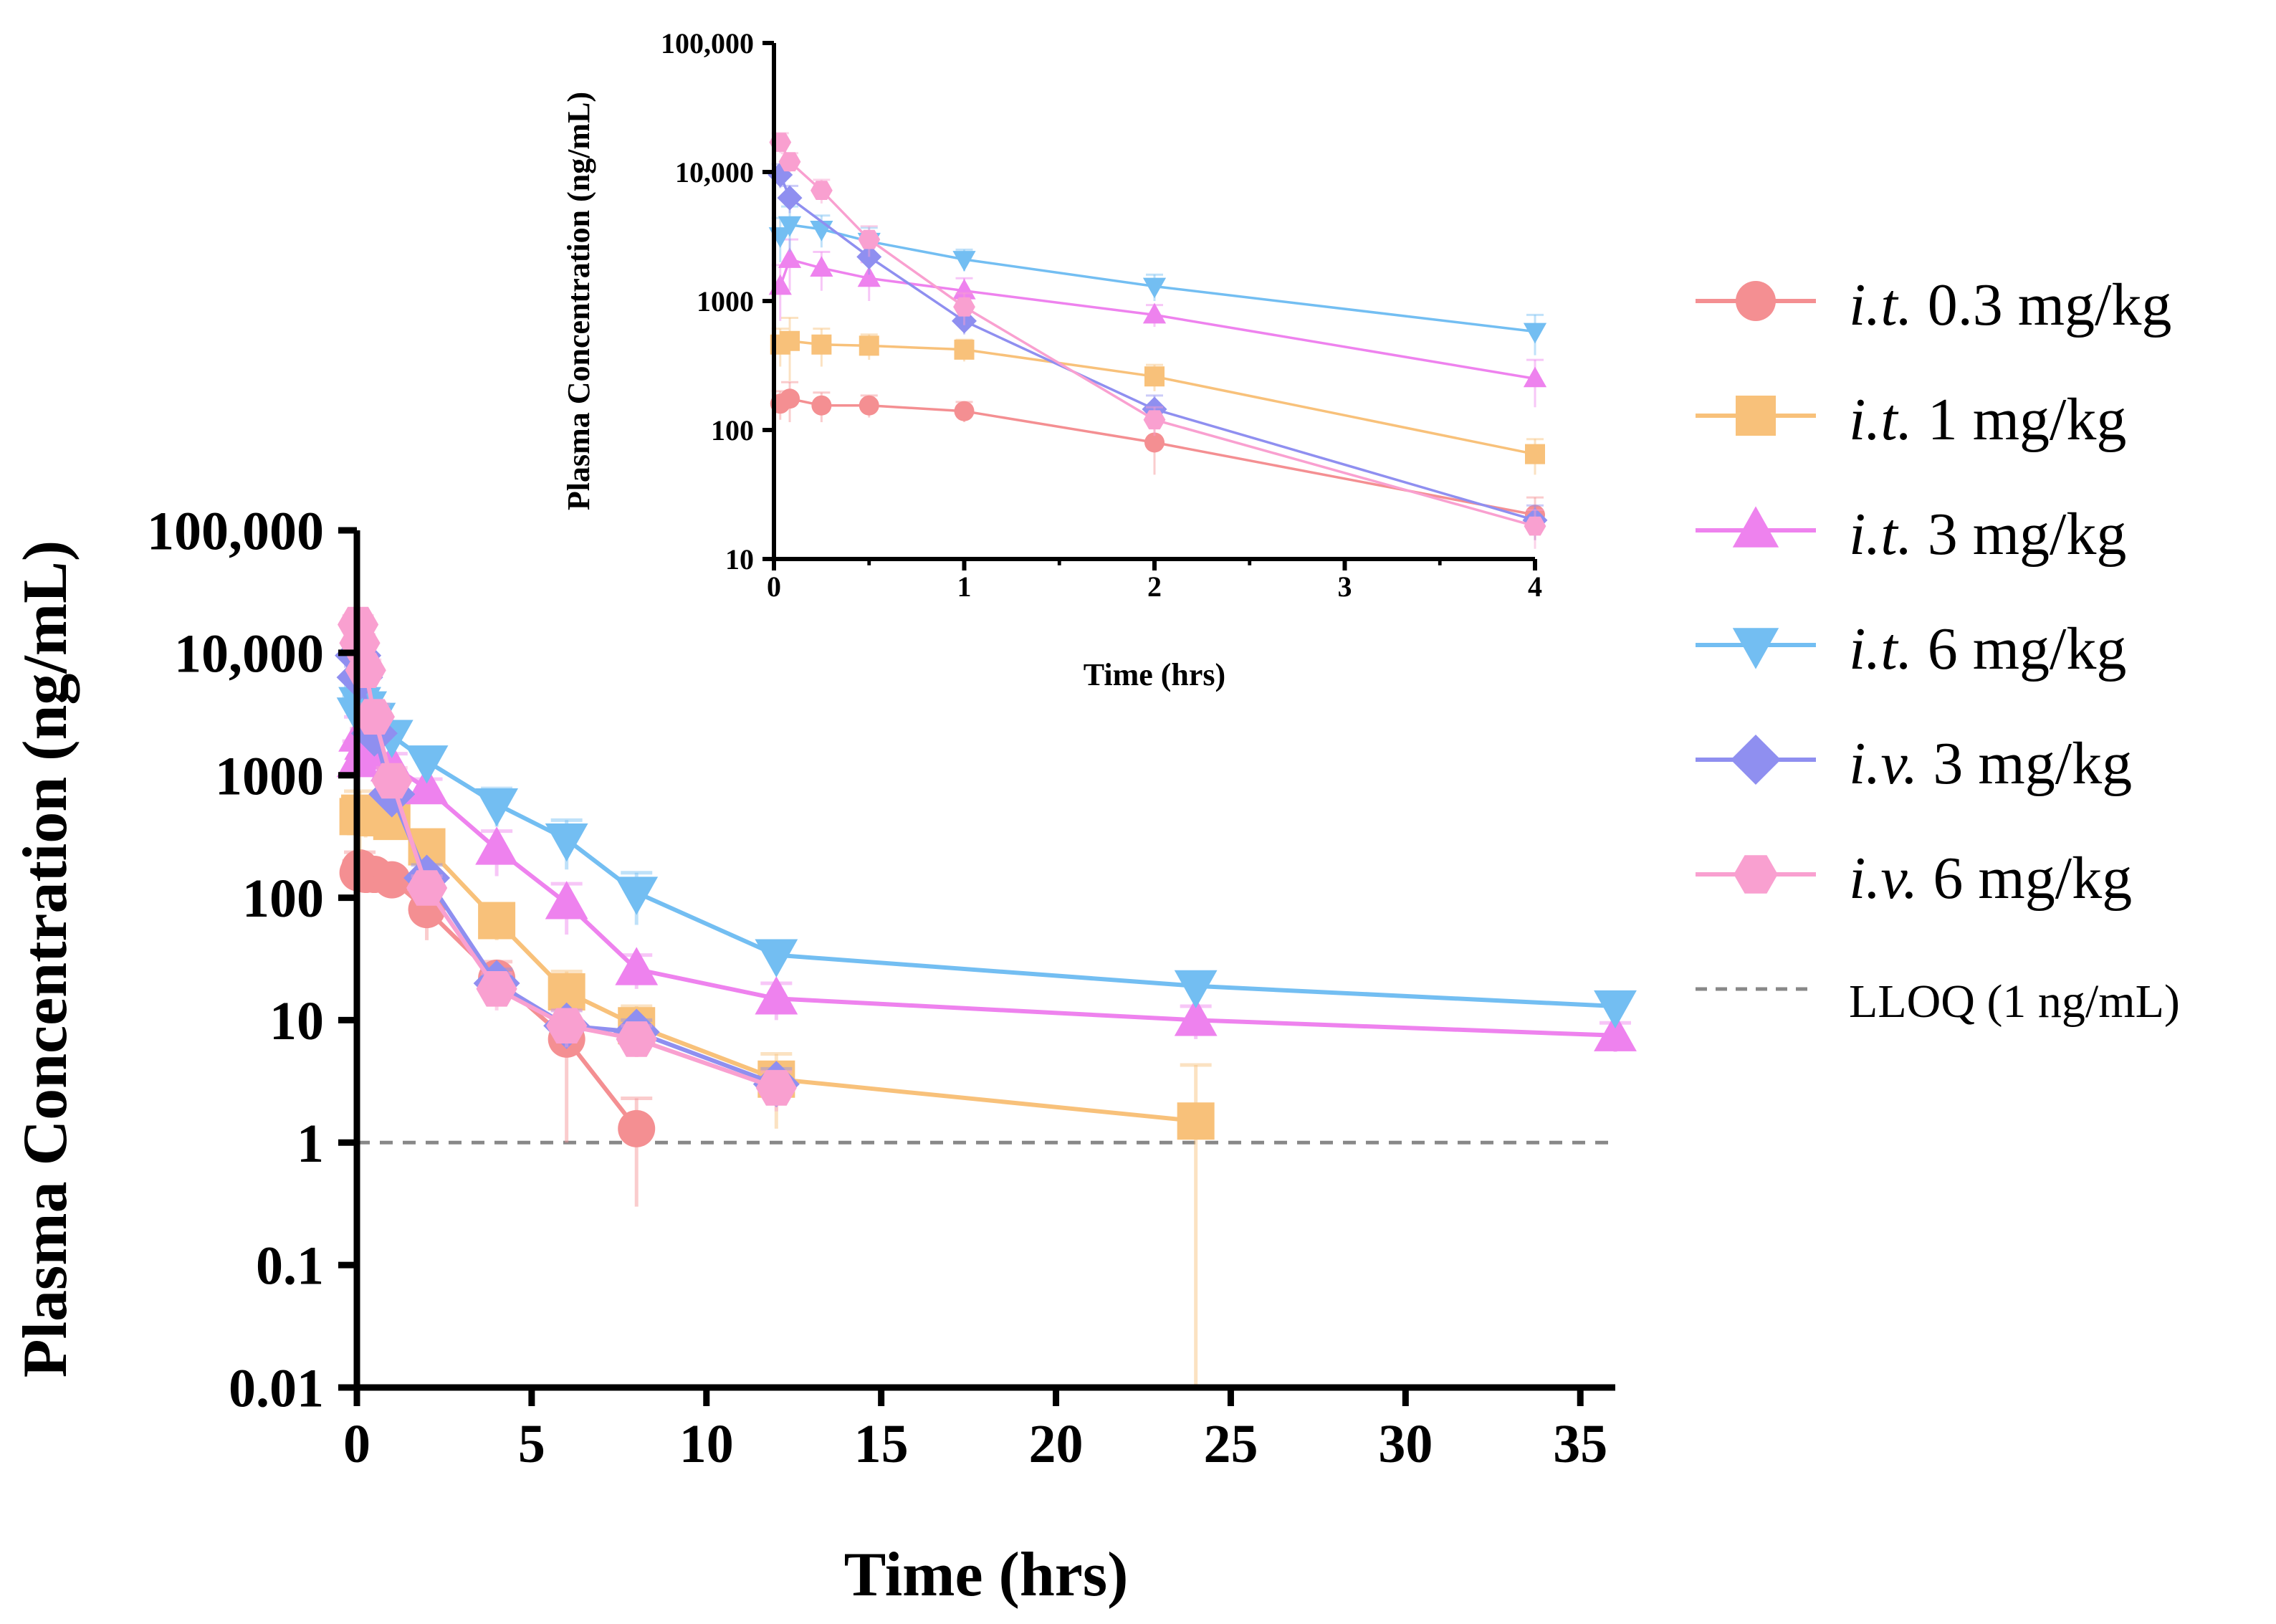 This screenshot has width=2276, height=1624. Describe the element at coordinates (881, 1444) in the screenshot. I see `x-tick-label: 15` at that location.